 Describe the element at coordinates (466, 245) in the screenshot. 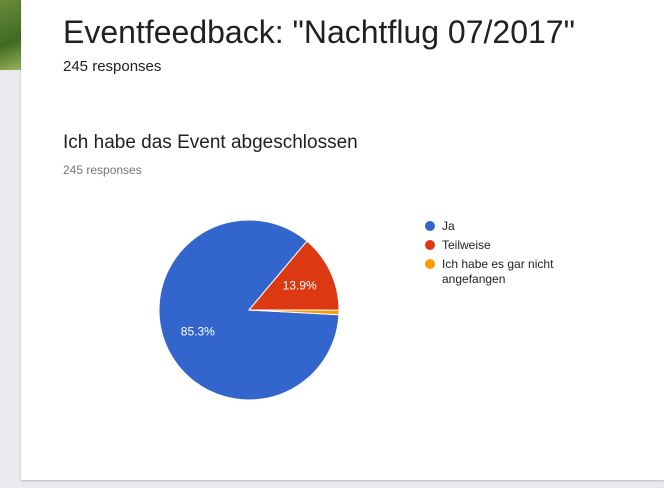

I see `legend-label: Teilweise` at that location.